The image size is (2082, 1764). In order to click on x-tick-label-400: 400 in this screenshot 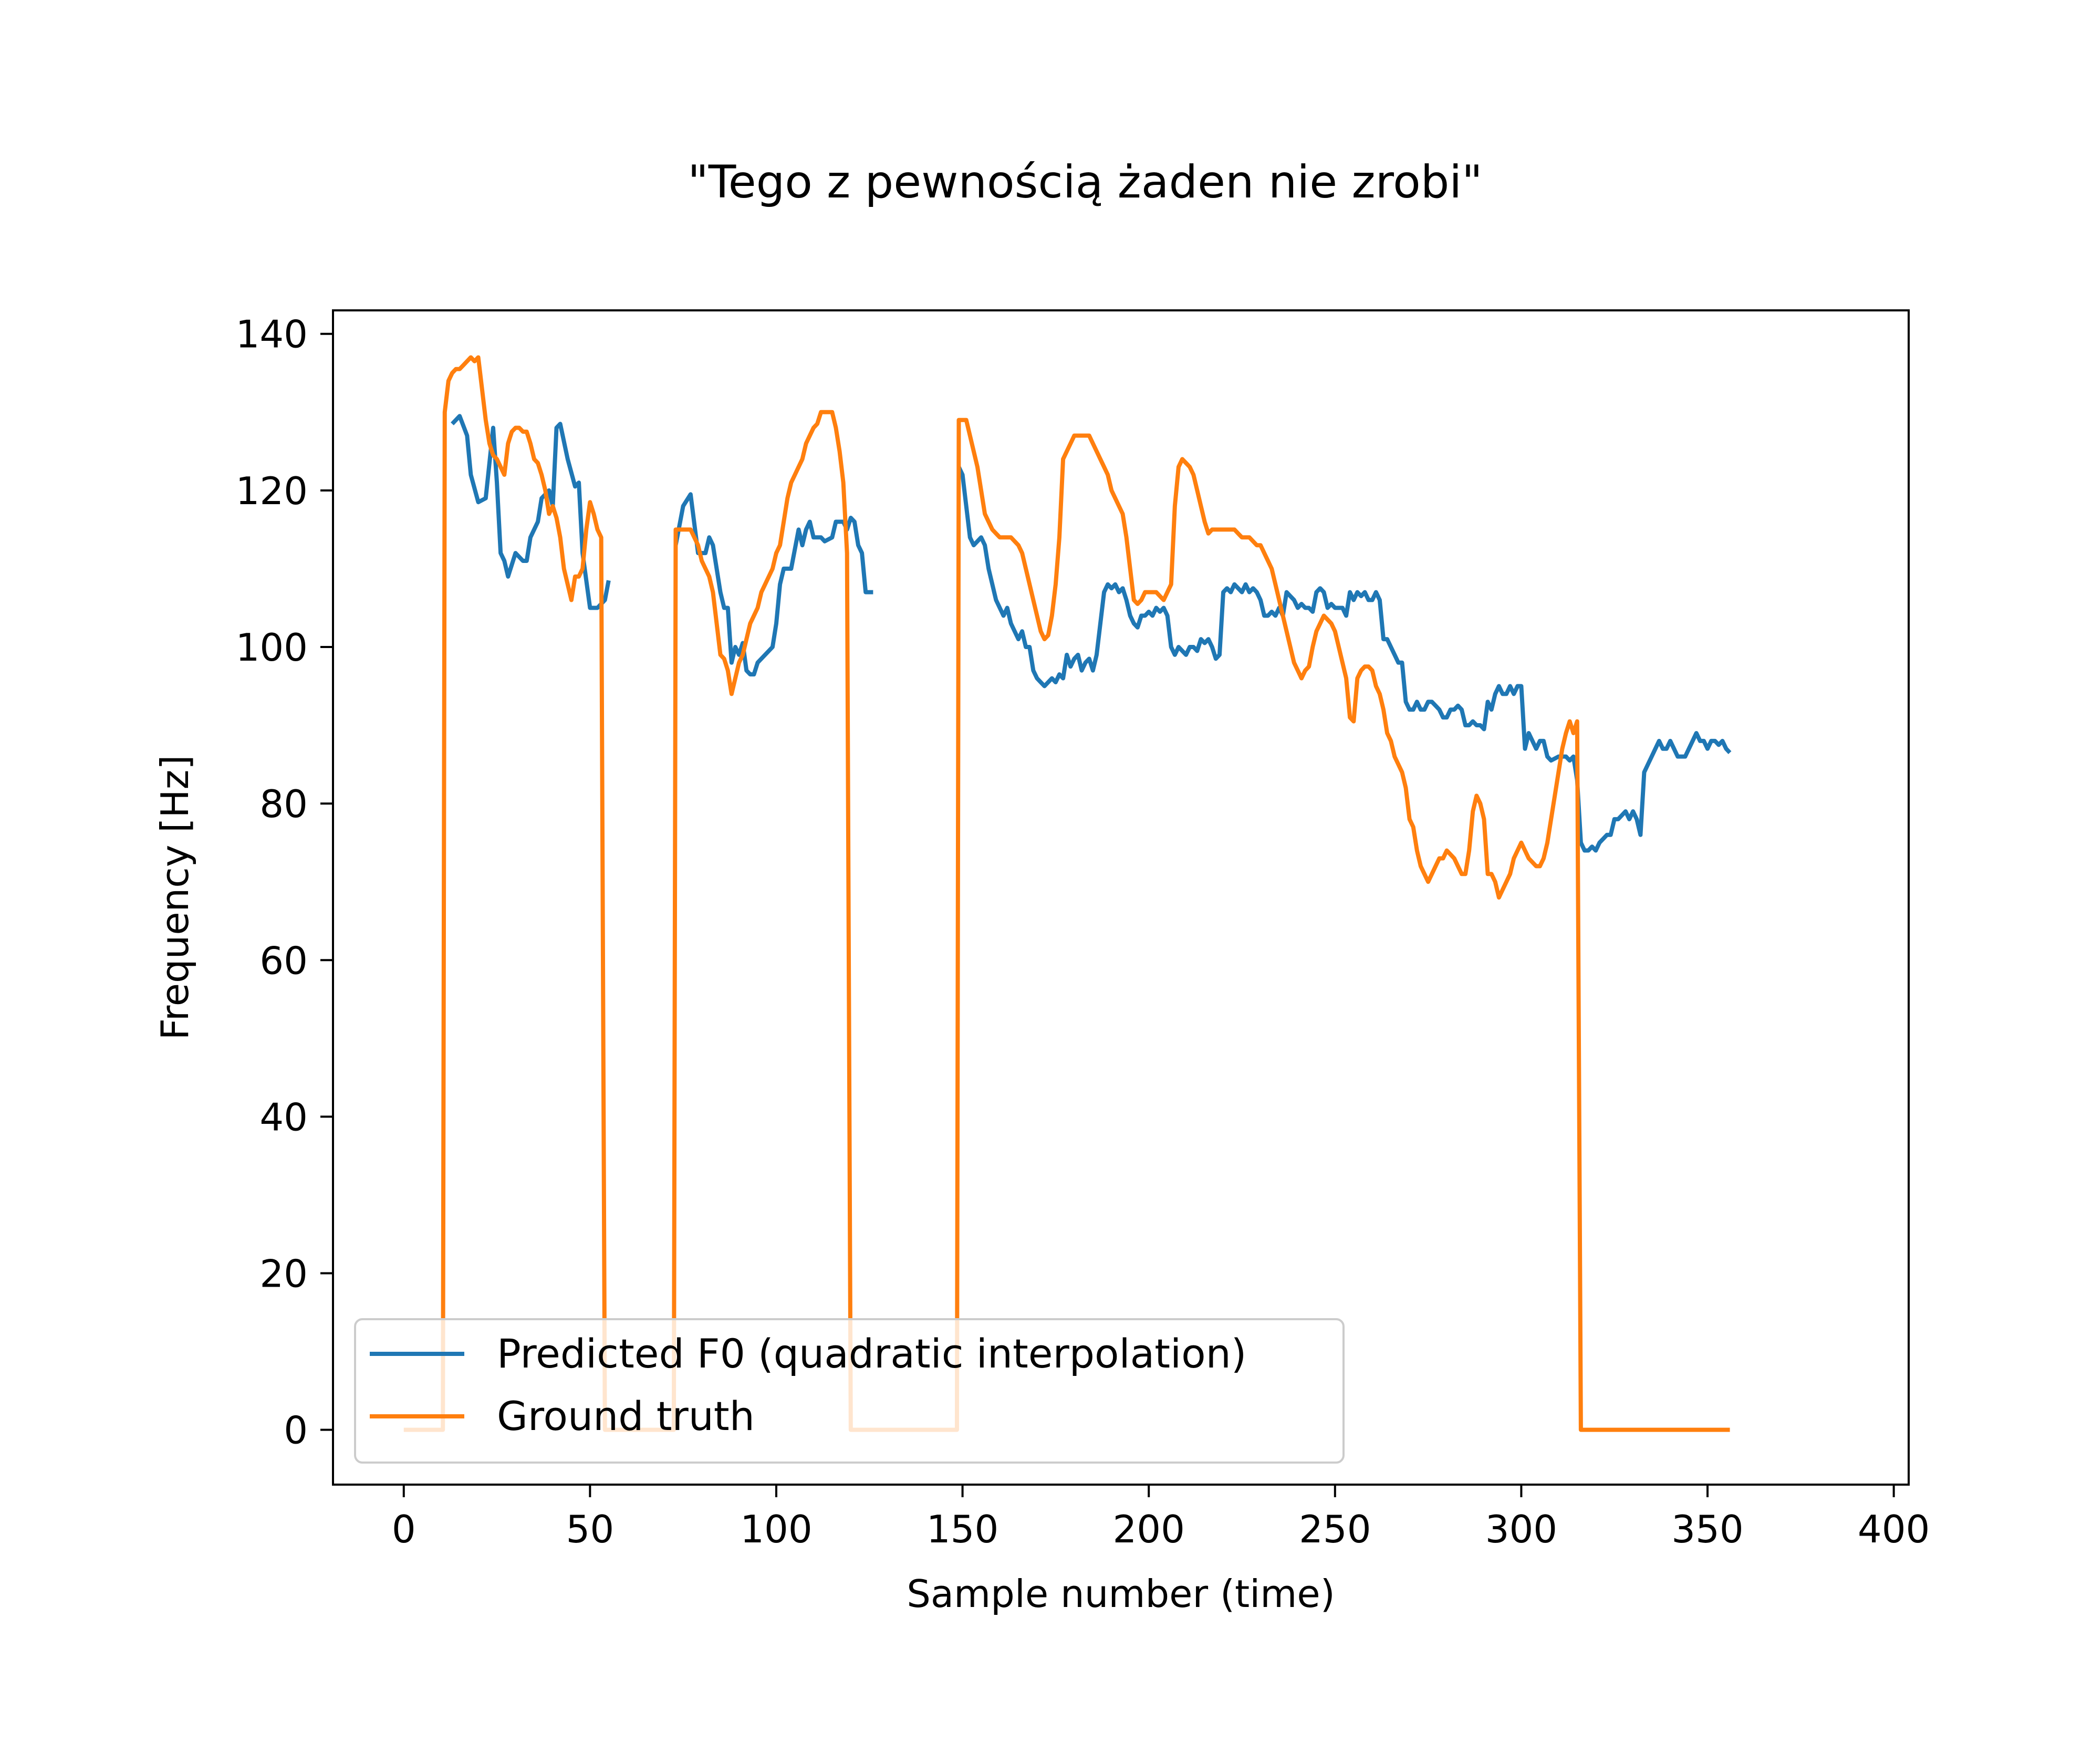, I will do `click(1894, 1529)`.